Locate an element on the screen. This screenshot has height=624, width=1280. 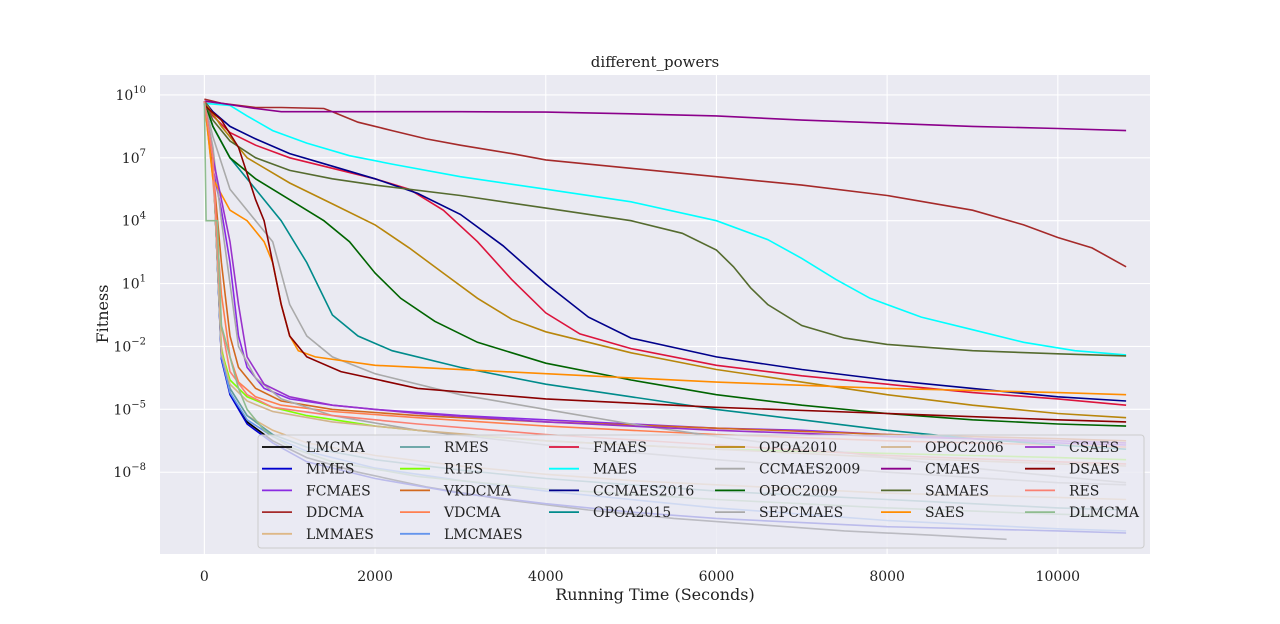
legend-label-mmes: MMES is located at coordinates (330, 470).